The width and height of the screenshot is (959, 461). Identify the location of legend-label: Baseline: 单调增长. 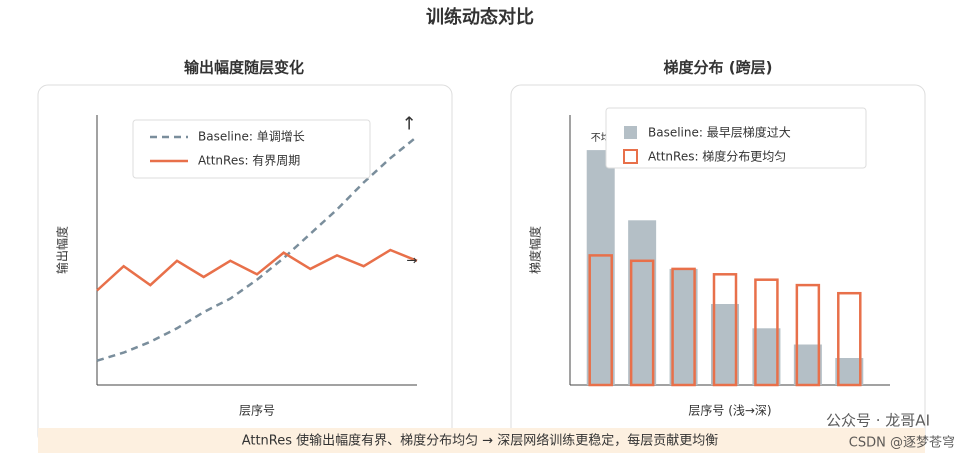
(251, 137).